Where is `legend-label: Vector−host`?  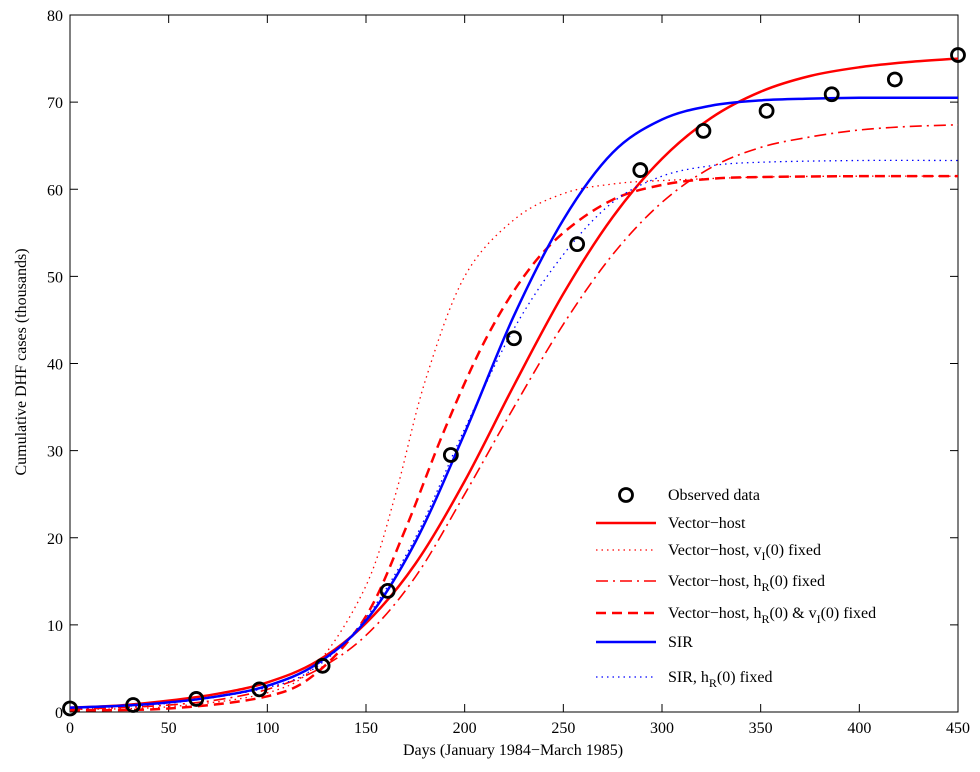 legend-label: Vector−host is located at coordinates (707, 523).